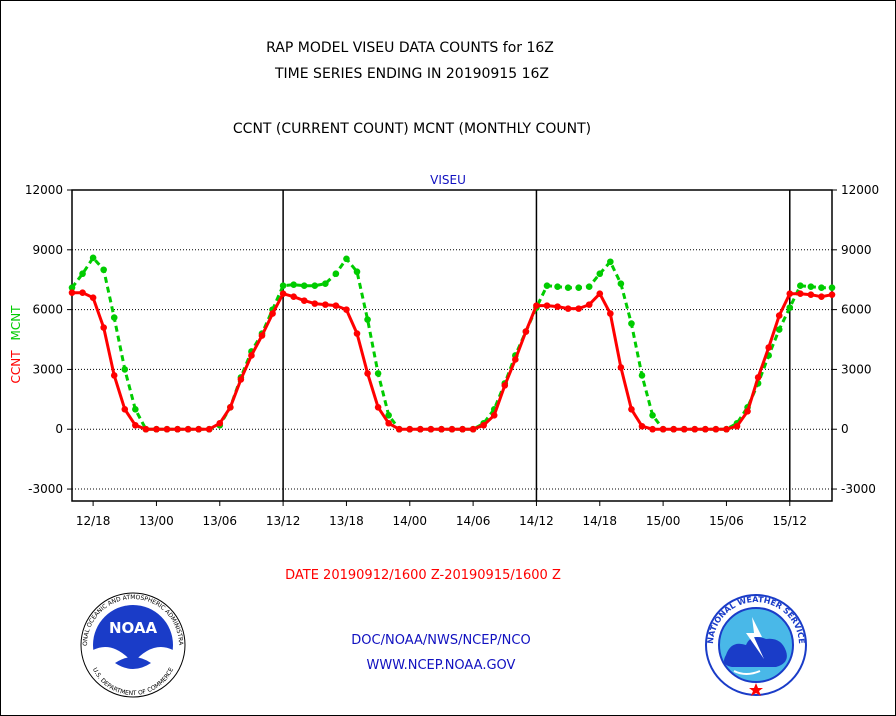 The image size is (896, 716). What do you see at coordinates (346, 521) in the screenshot?
I see `x-tick-label: 13/18` at bounding box center [346, 521].